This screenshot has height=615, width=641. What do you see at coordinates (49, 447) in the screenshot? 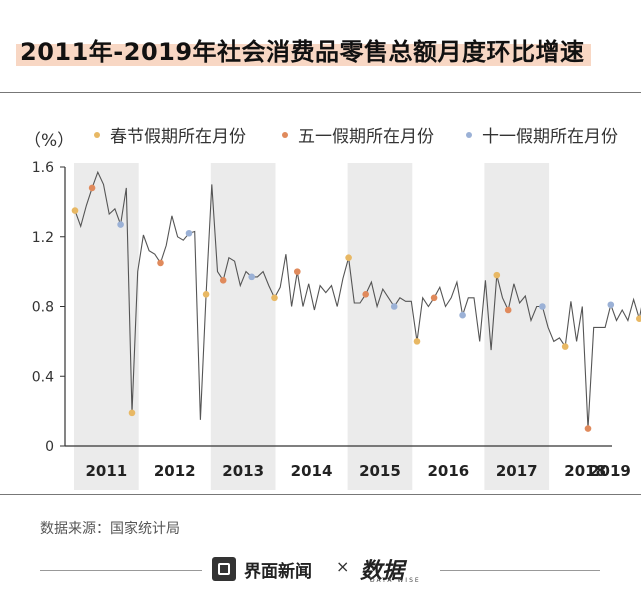
I see `y-tick-label: 0` at bounding box center [49, 447].